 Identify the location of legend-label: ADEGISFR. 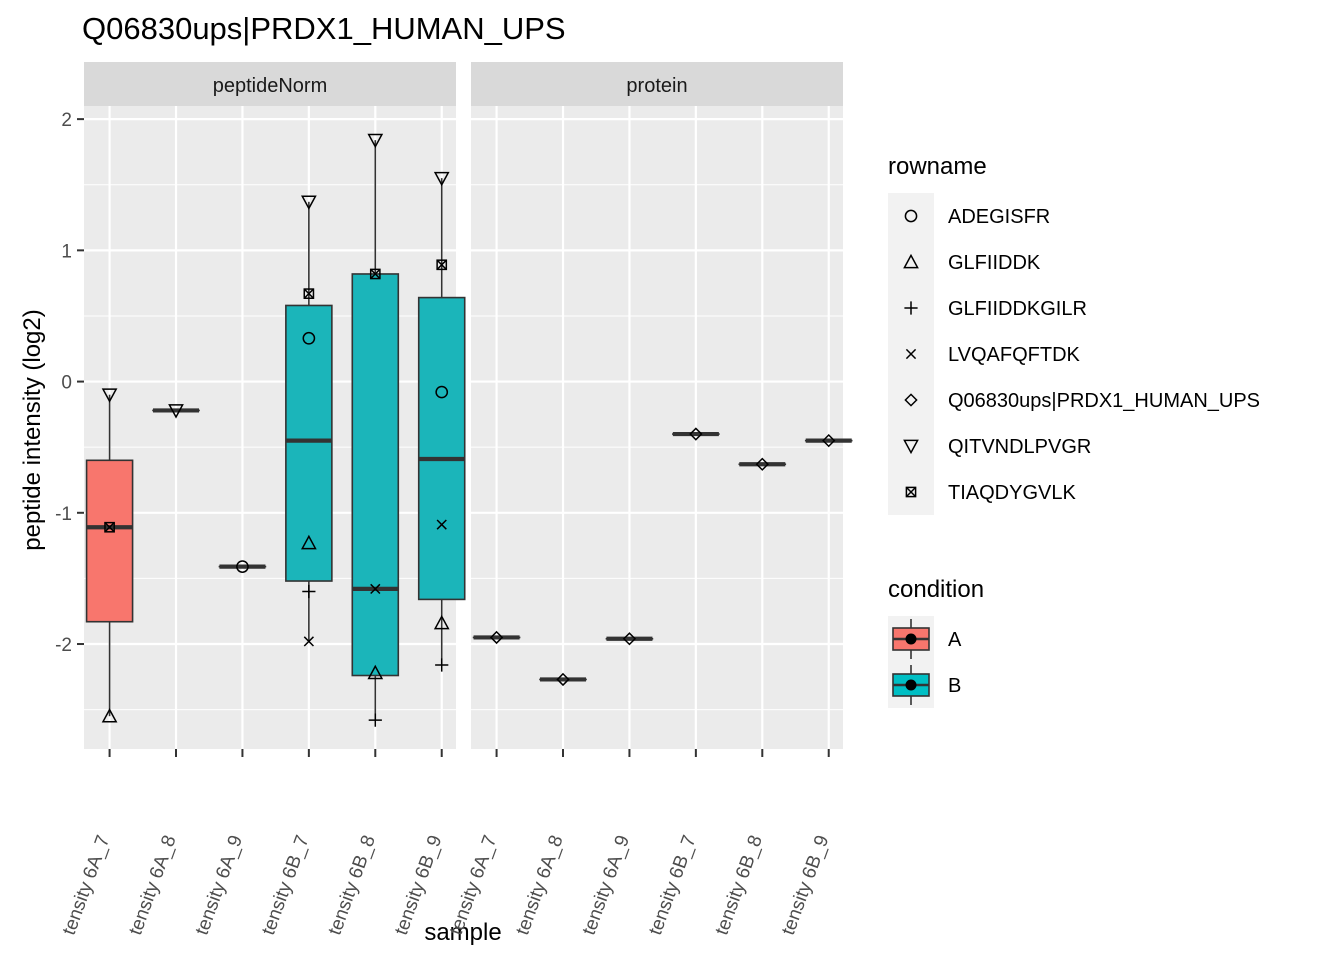
(999, 217).